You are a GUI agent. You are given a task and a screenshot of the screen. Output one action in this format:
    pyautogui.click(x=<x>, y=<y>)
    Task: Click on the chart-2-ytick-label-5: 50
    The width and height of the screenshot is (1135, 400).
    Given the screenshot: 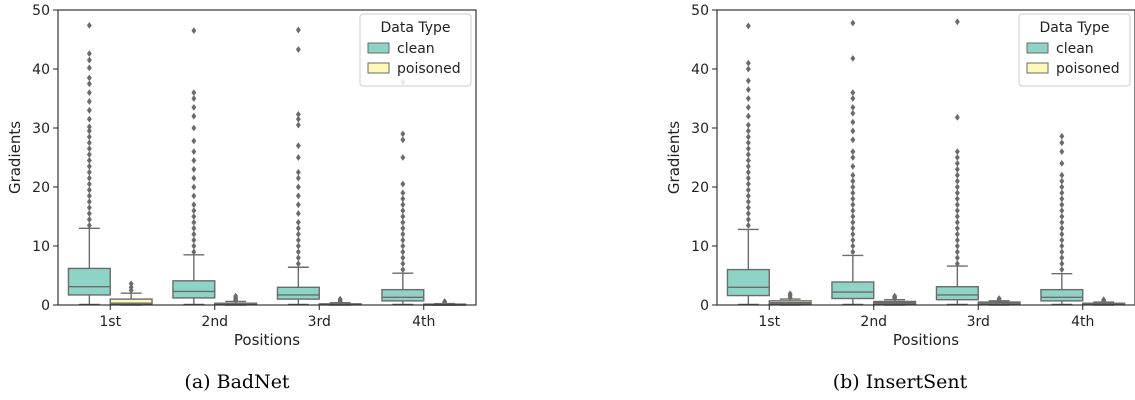 What is the action you would take?
    pyautogui.click(x=700, y=11)
    